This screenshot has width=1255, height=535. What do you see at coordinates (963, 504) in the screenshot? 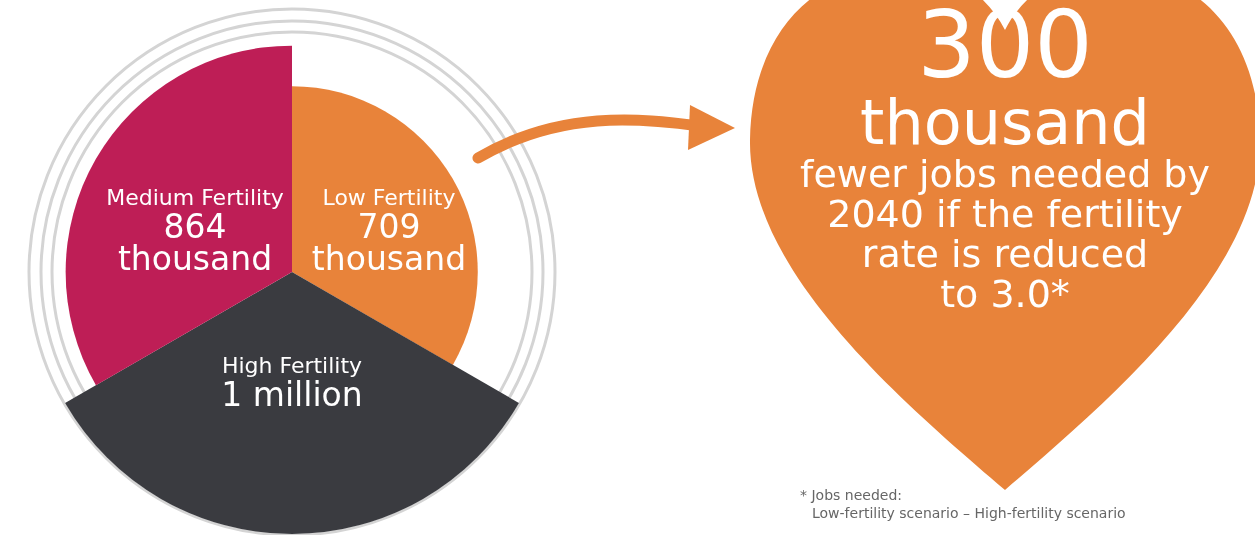
I see `text: * Jobs needed: Low-fertility scenario – High-fertility scenario` at bounding box center [963, 504].